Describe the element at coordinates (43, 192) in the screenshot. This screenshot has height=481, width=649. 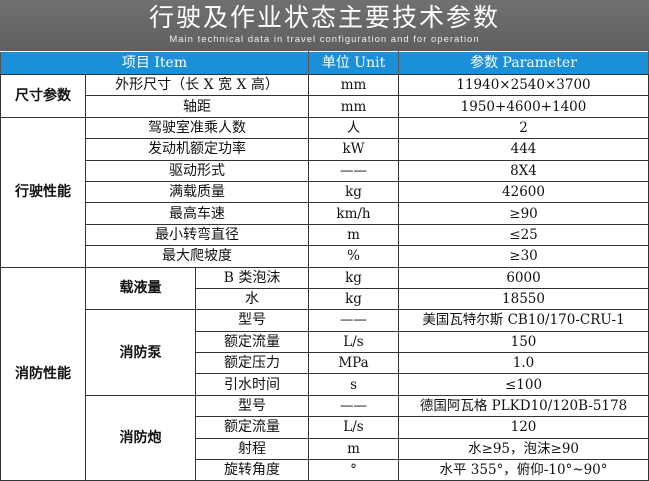
I see `group-label: 行驶性能` at that location.